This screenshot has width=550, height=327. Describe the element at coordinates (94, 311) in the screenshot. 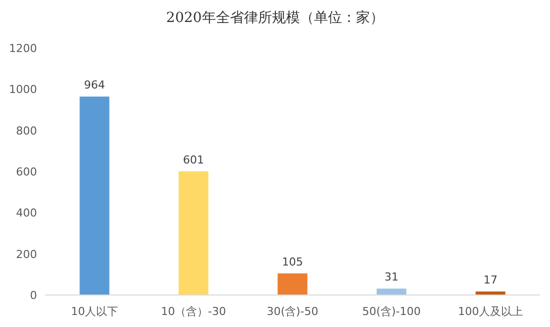

I see `x-tick-label: 10人以下` at that location.